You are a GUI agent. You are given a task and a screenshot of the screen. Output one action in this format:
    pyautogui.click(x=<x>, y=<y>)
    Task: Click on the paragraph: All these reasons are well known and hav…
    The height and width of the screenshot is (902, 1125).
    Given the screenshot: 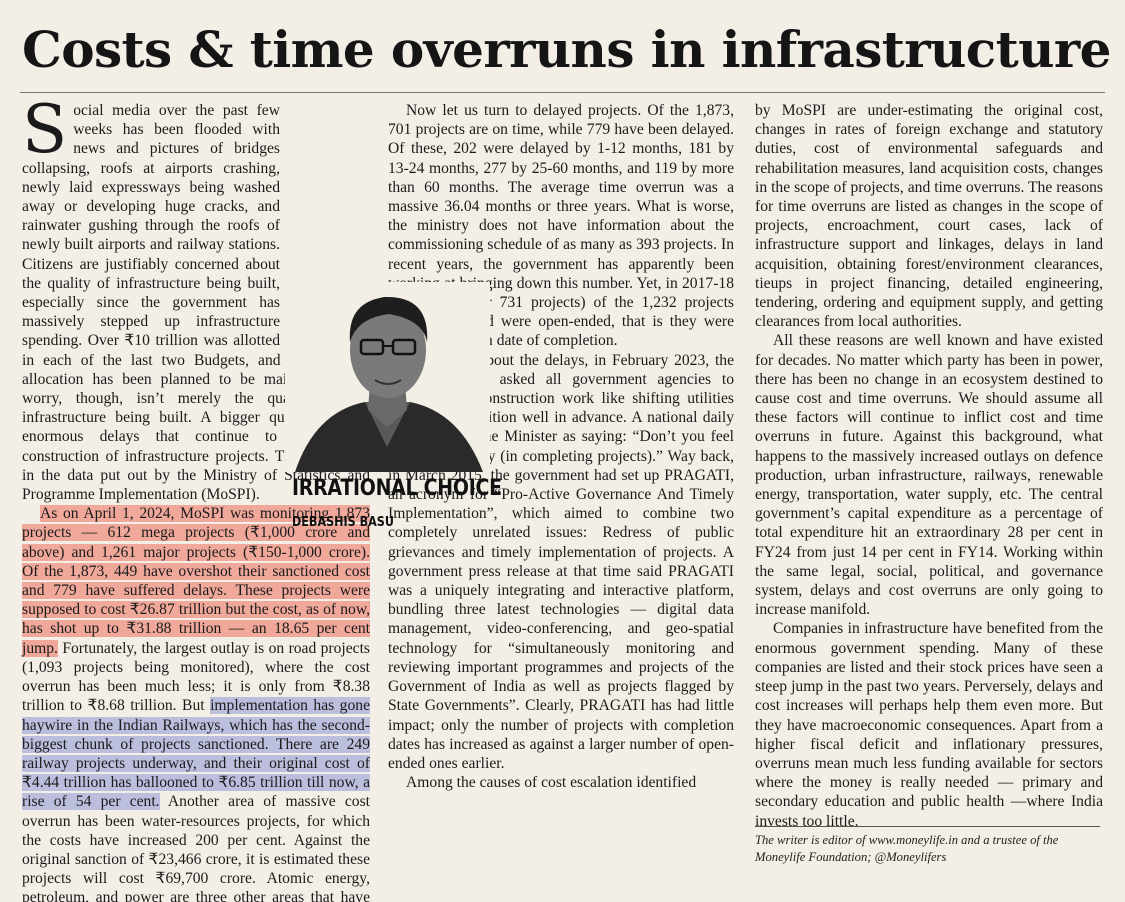 What is the action you would take?
    pyautogui.click(x=929, y=475)
    